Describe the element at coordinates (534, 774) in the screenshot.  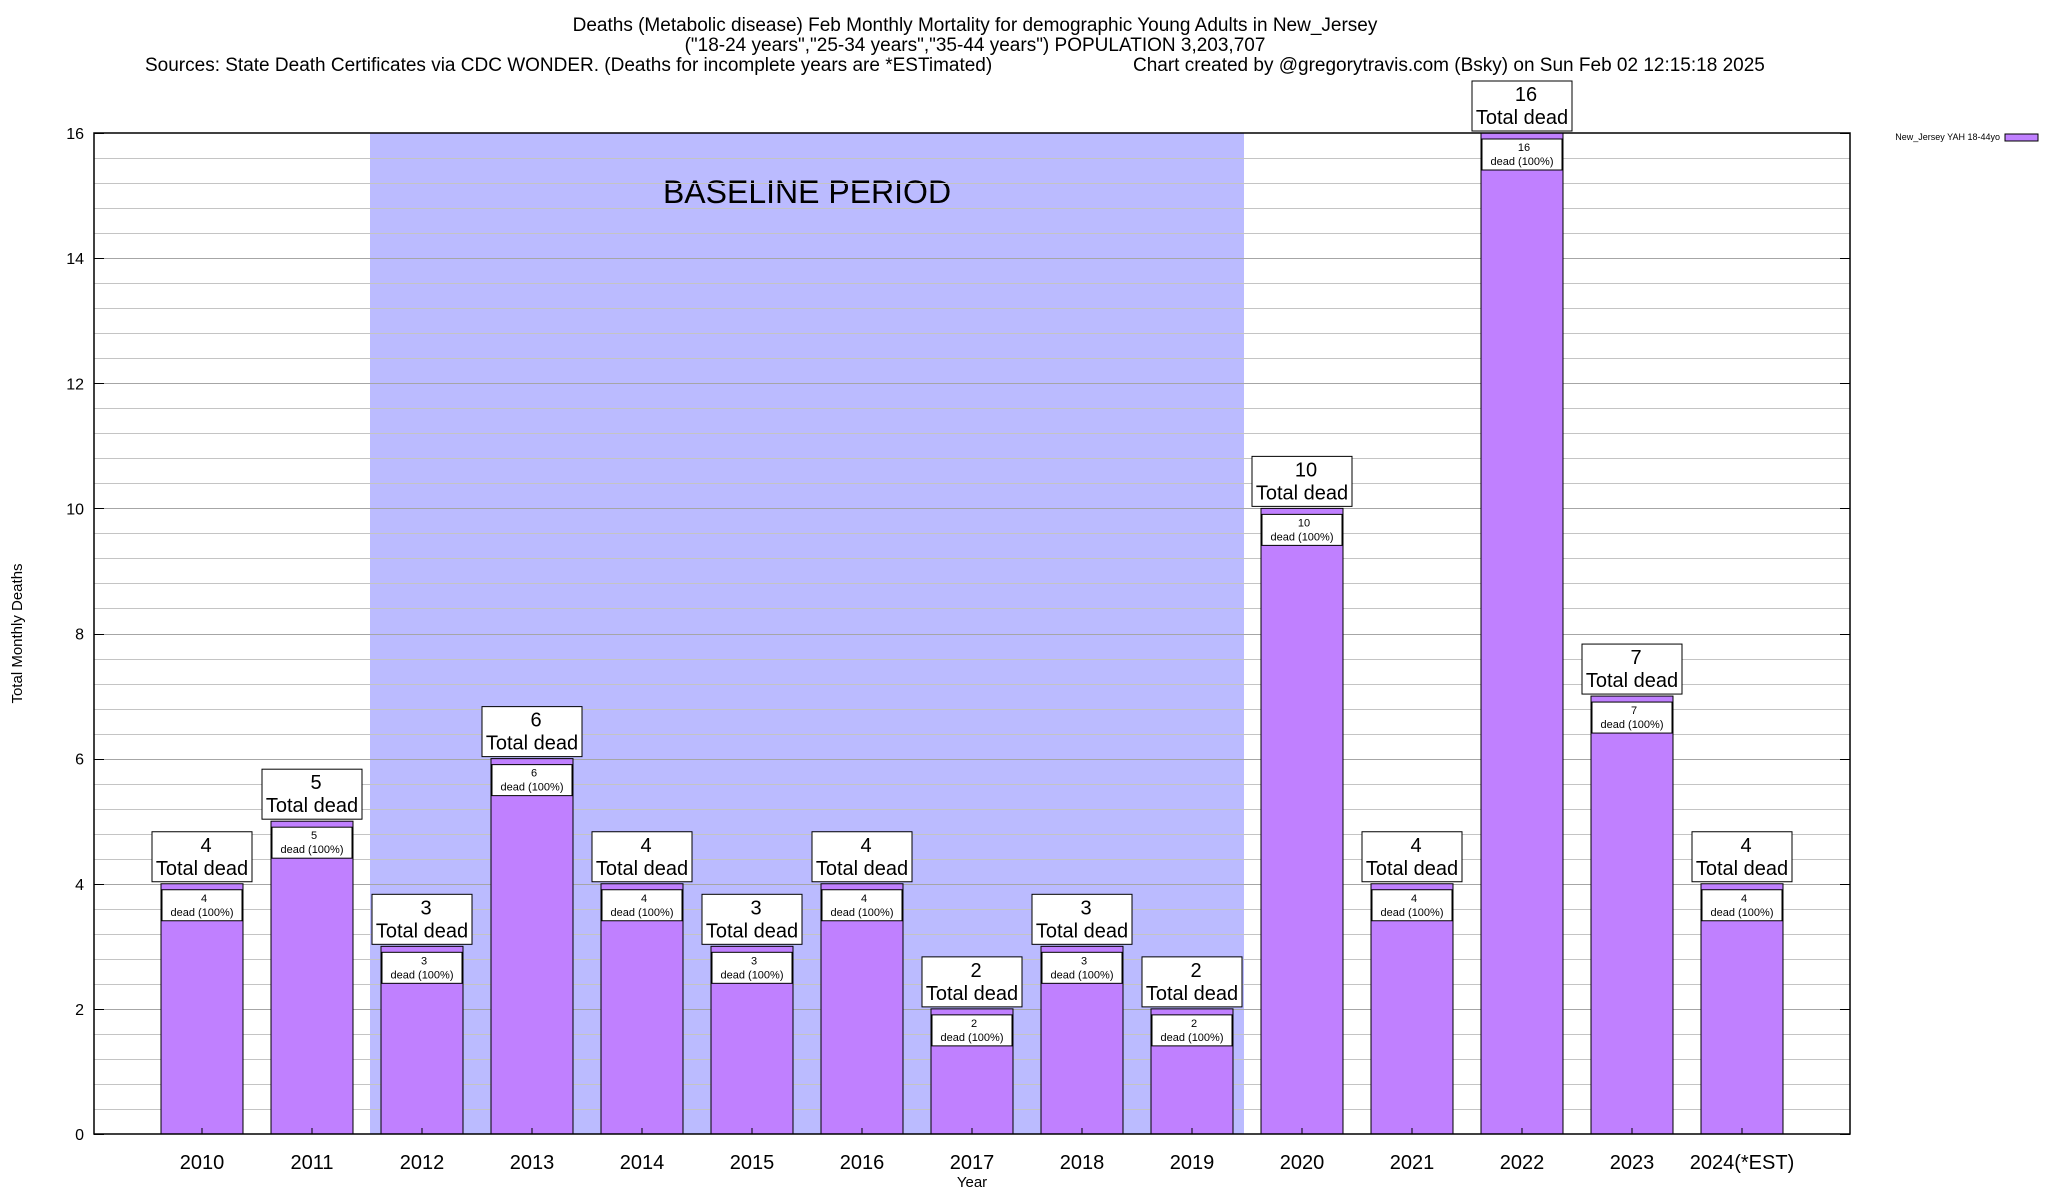
I see `inner-label-value: 6` at that location.